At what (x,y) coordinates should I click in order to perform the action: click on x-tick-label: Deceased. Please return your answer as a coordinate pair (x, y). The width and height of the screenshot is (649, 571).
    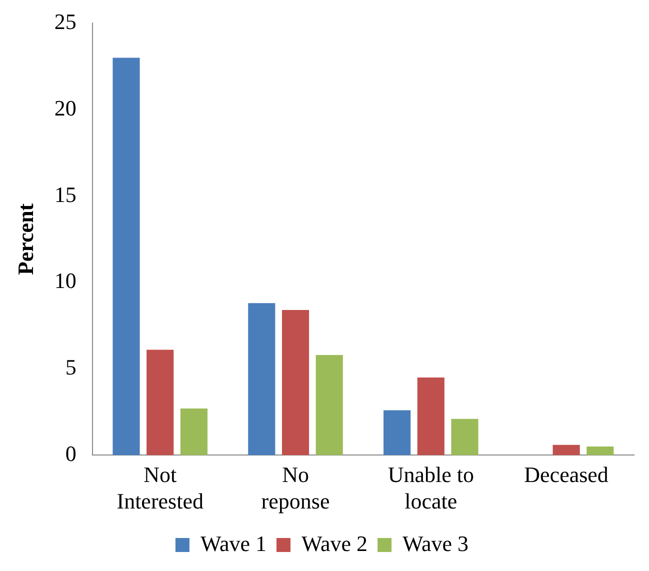
    Looking at the image, I should click on (566, 475).